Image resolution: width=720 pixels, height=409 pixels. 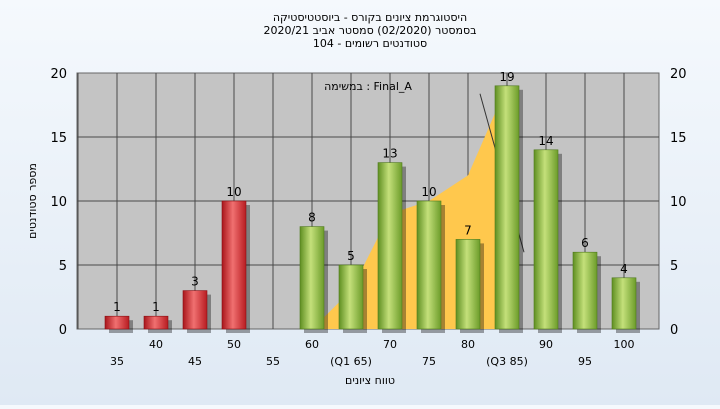 What do you see at coordinates (468, 230) in the screenshot?
I see `bar-value-label: 7` at bounding box center [468, 230].